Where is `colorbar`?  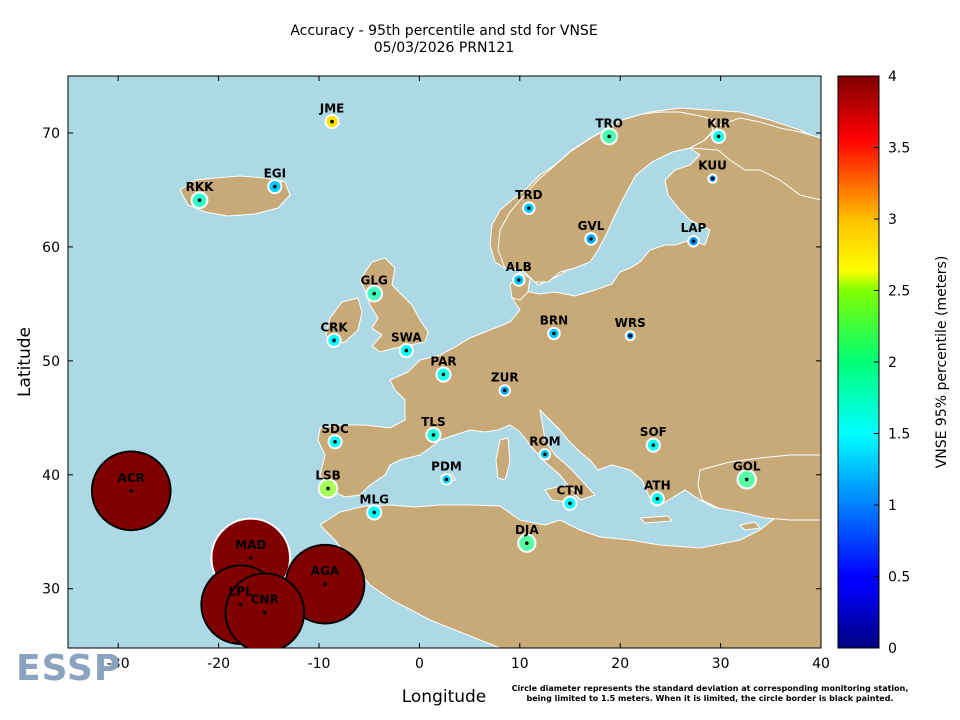
colorbar is located at coordinates (858, 362).